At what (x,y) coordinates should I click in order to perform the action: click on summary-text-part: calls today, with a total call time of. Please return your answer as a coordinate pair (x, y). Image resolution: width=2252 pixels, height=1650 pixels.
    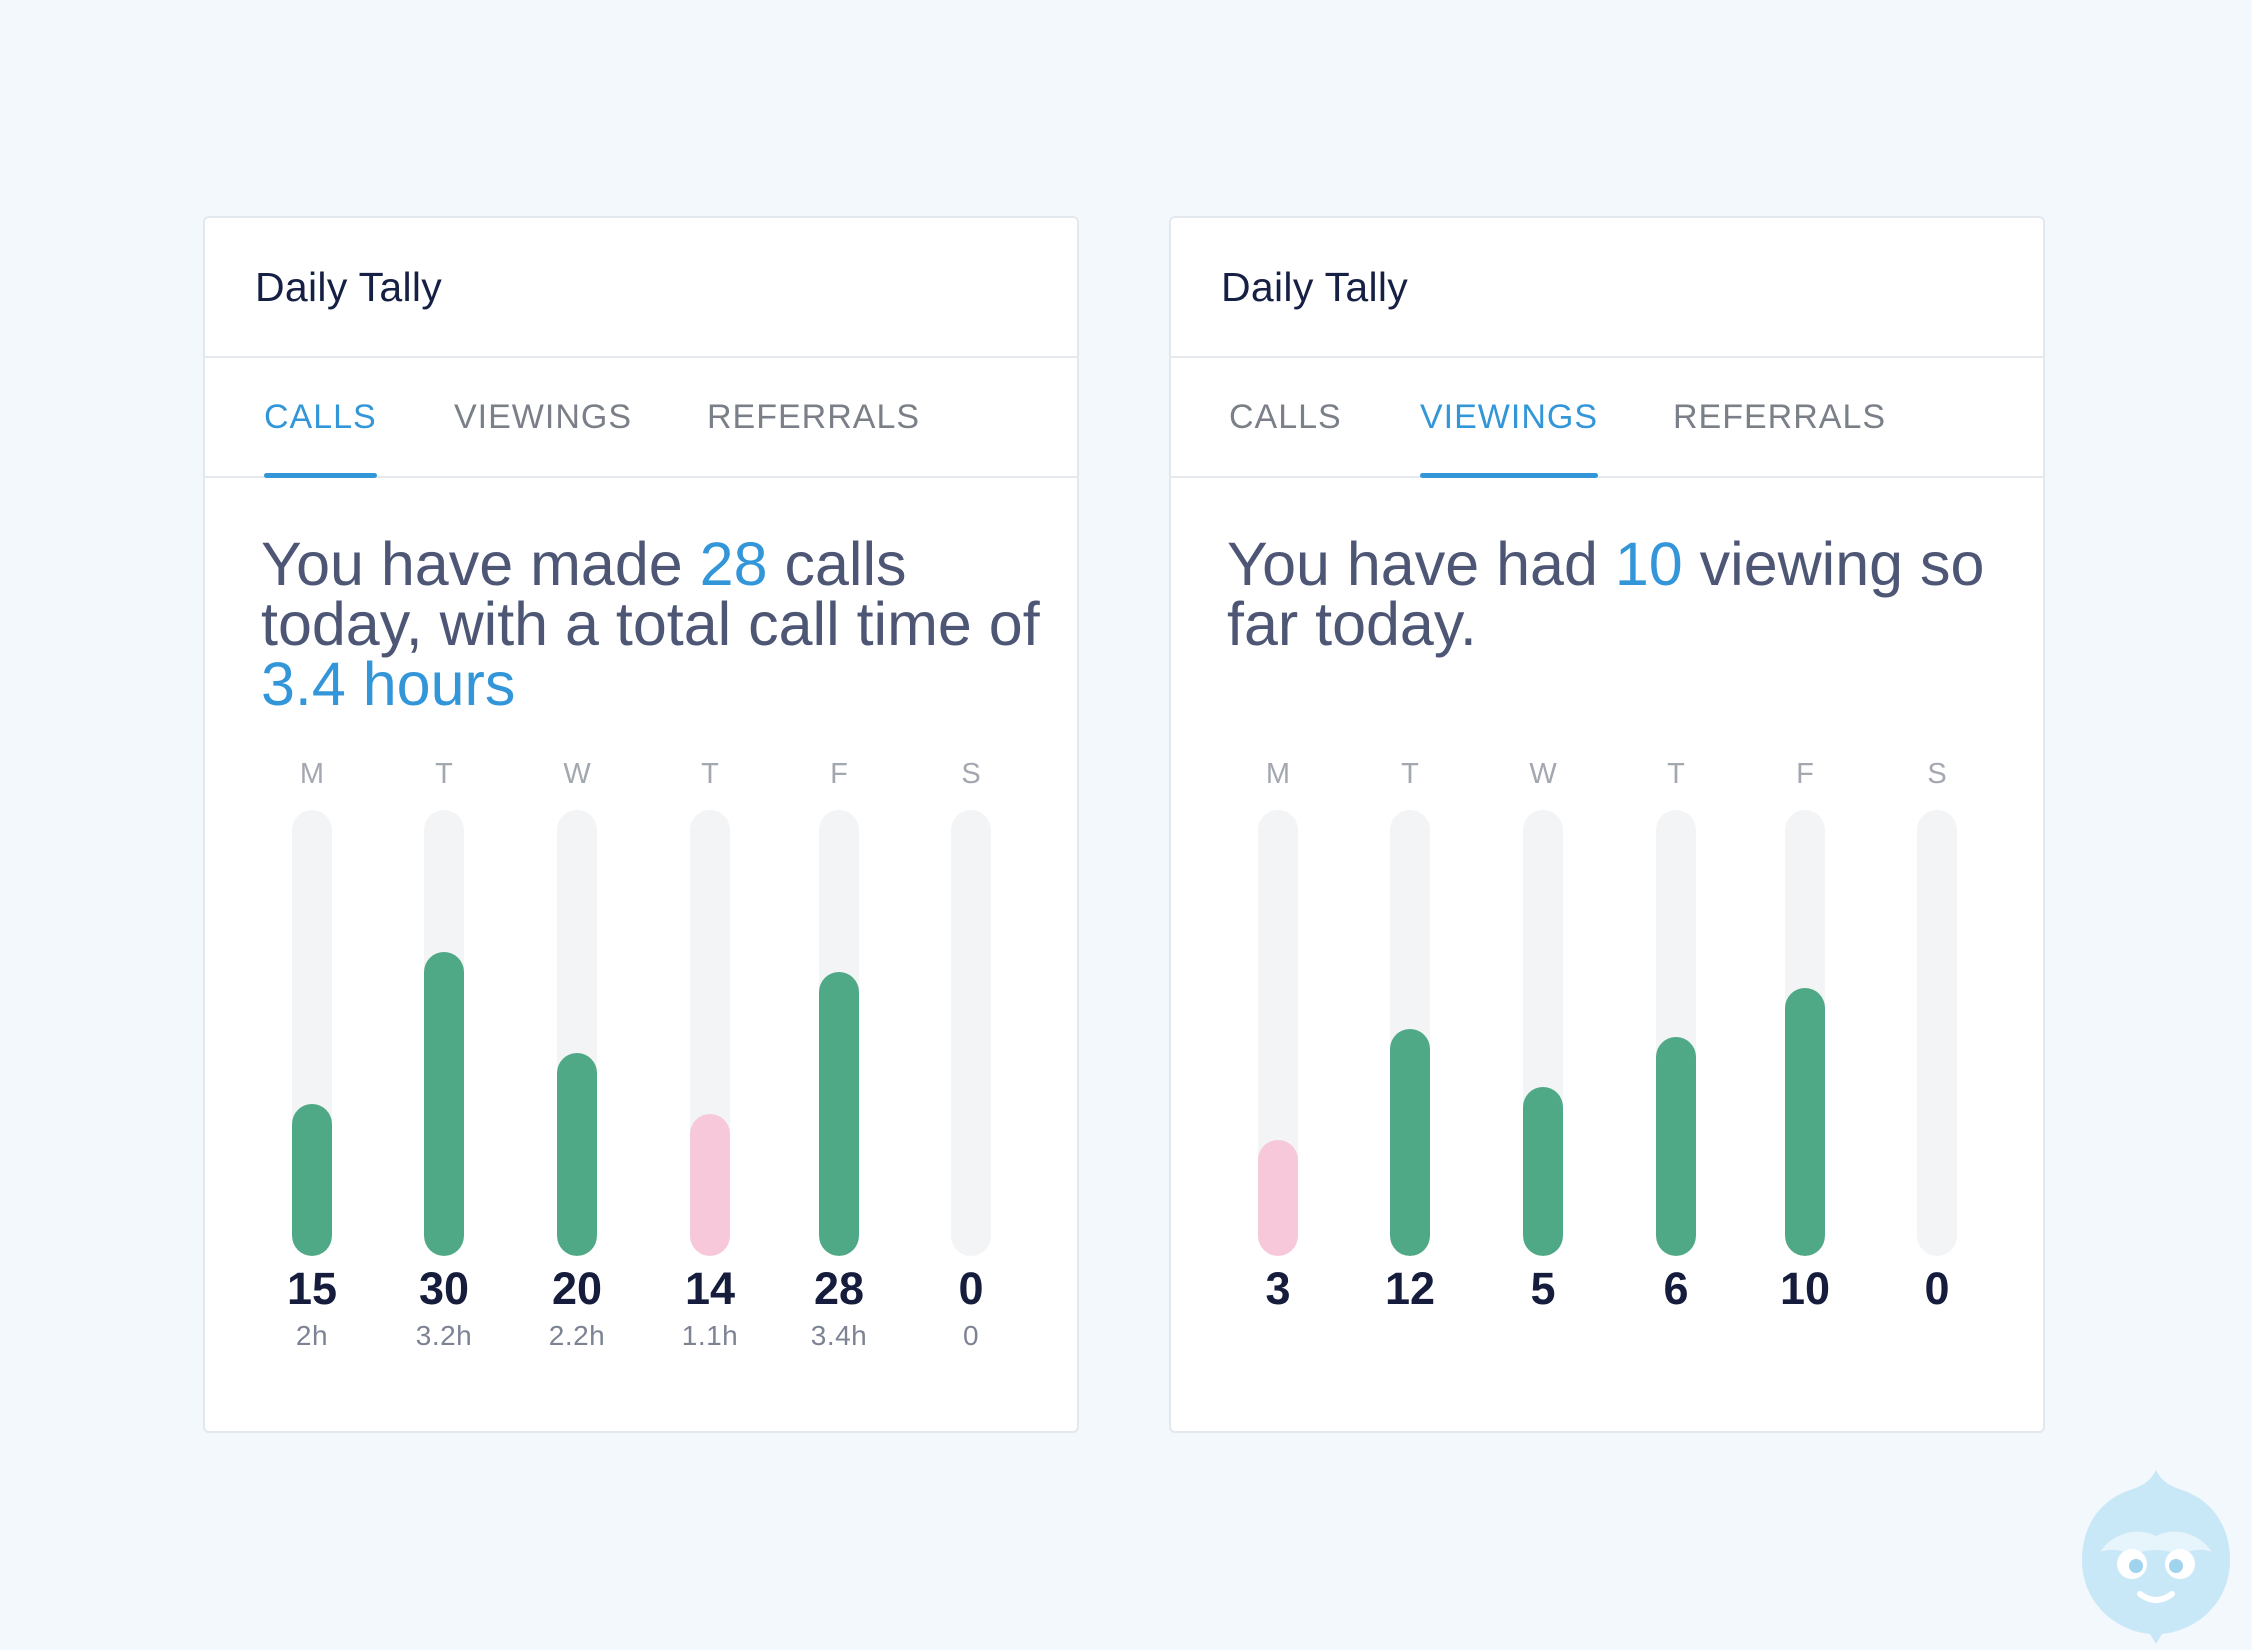
    Looking at the image, I should click on (650, 594).